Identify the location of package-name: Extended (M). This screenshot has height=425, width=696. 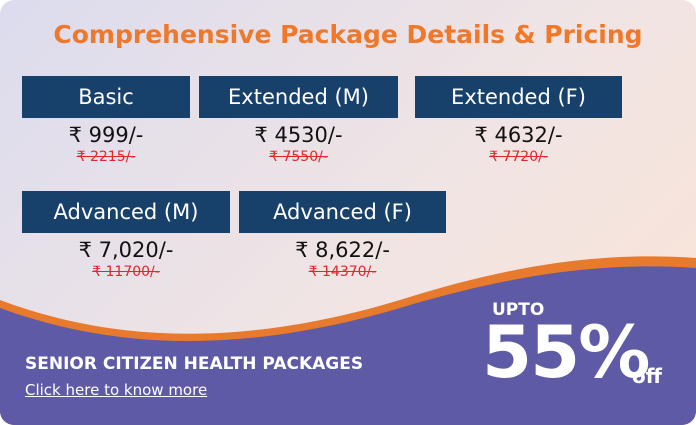
(298, 97).